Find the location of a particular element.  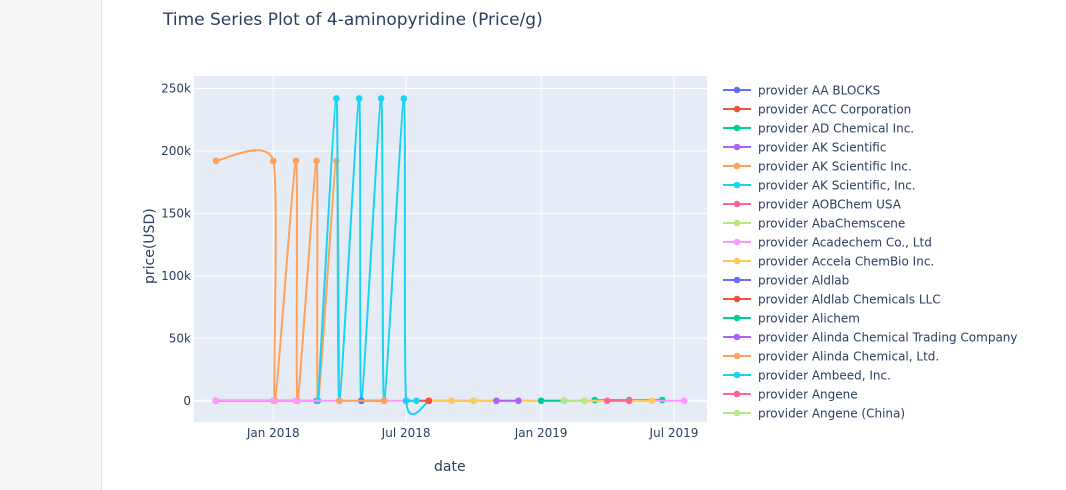

y-tick-label: 100k is located at coordinates (176, 276).